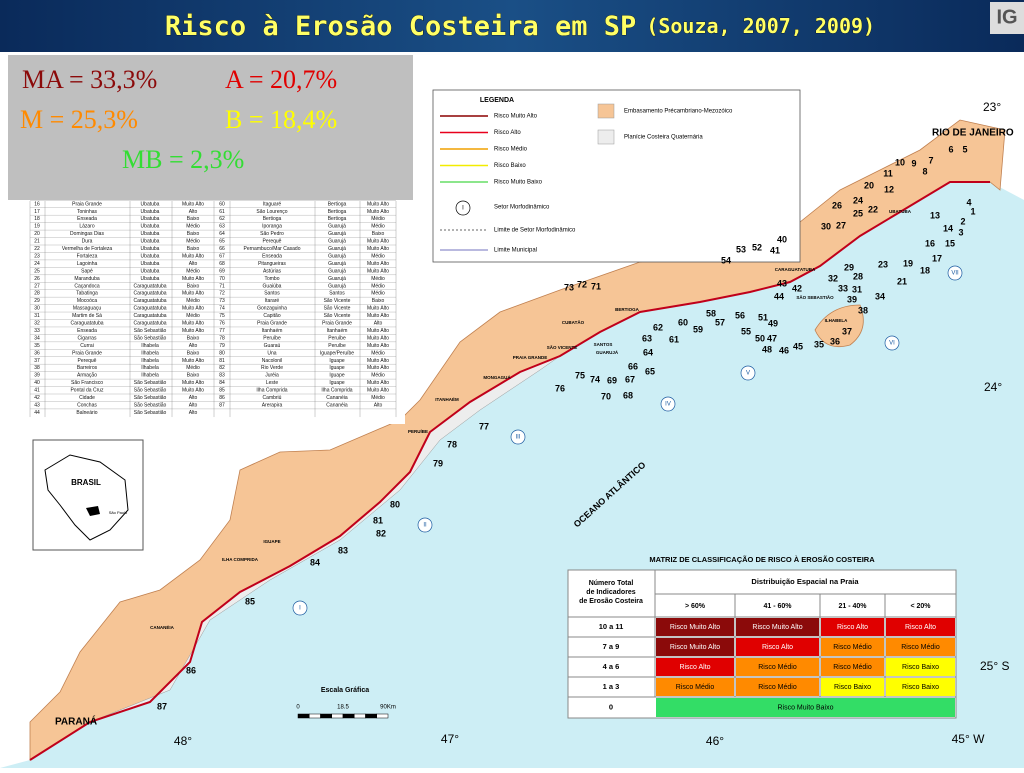 The width and height of the screenshot is (1024, 773). Describe the element at coordinates (815, 297) in the screenshot. I see `city-label: SÃO SEBASTIÃO` at that location.